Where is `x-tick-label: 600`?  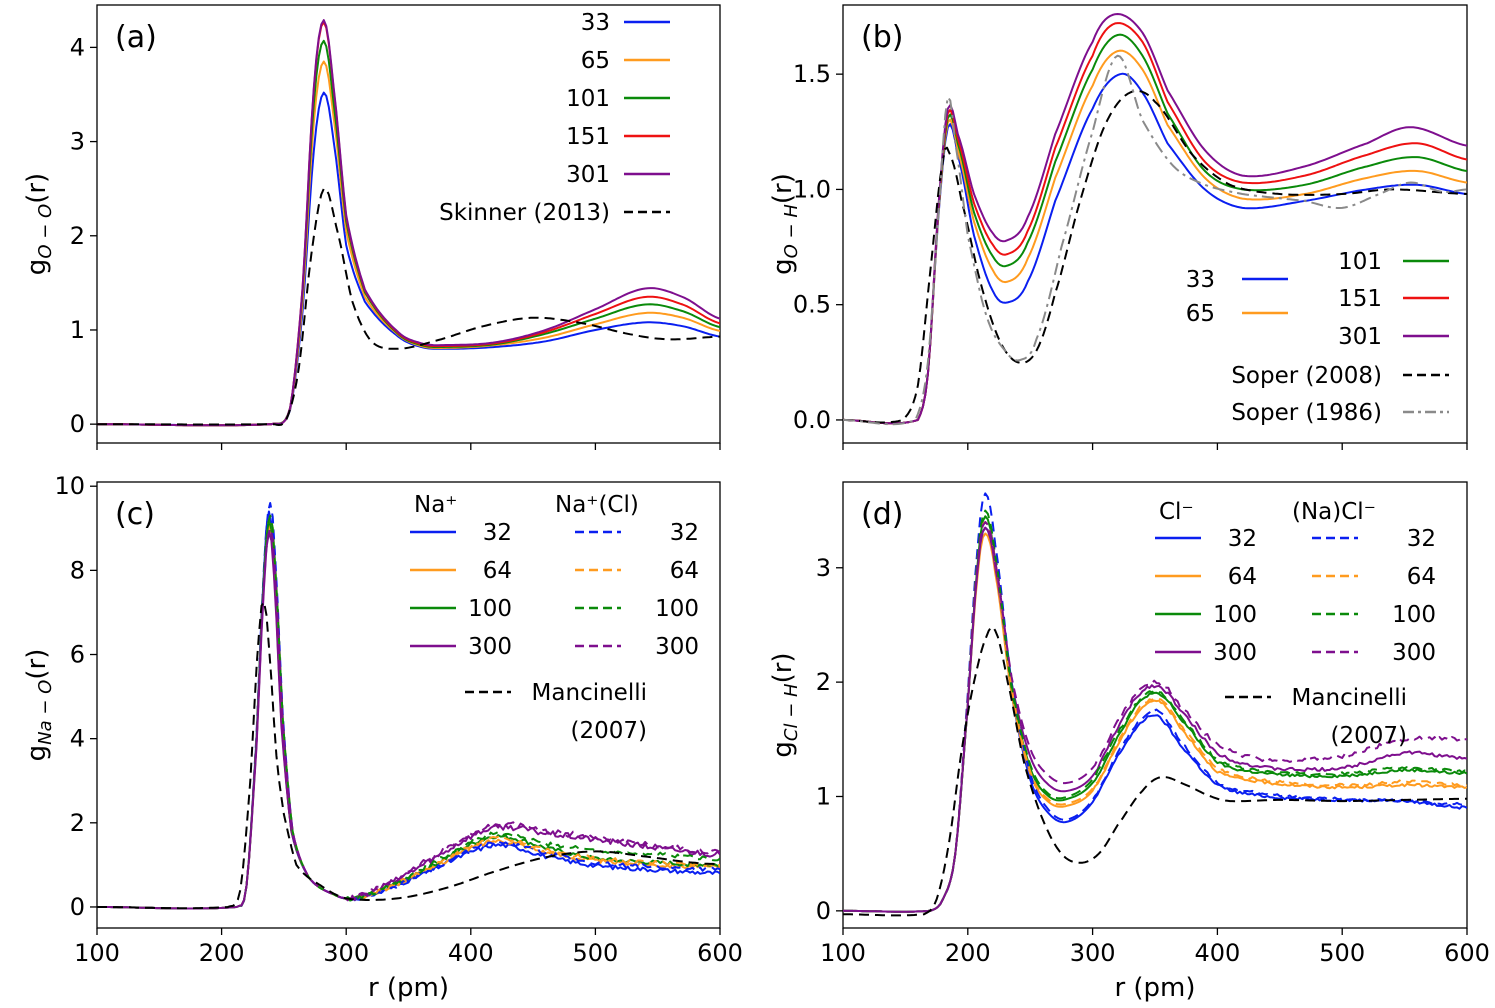
x-tick-label: 600 is located at coordinates (1467, 953).